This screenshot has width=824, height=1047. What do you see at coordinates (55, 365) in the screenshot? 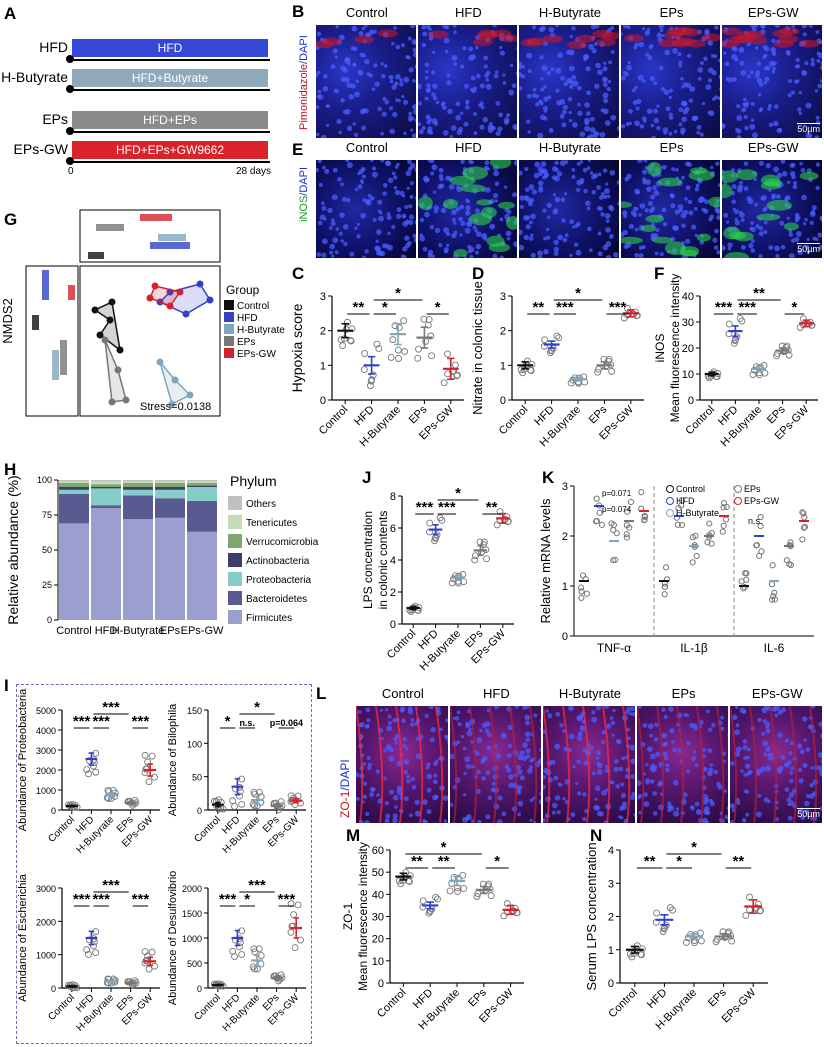
I see `side-box-h-butyrate` at bounding box center [55, 365].